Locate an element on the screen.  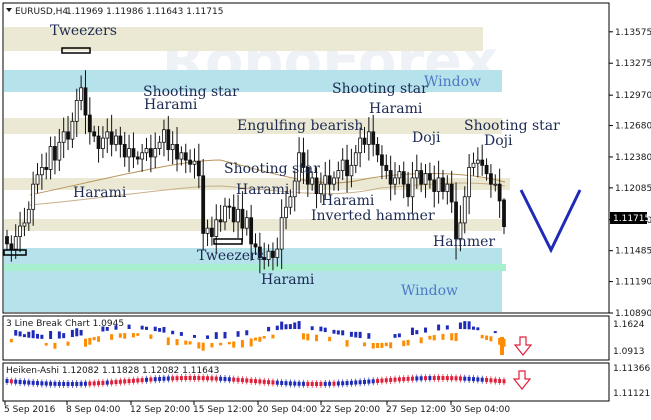
pattern-label-harami-6: Harami is located at coordinates (288, 280).